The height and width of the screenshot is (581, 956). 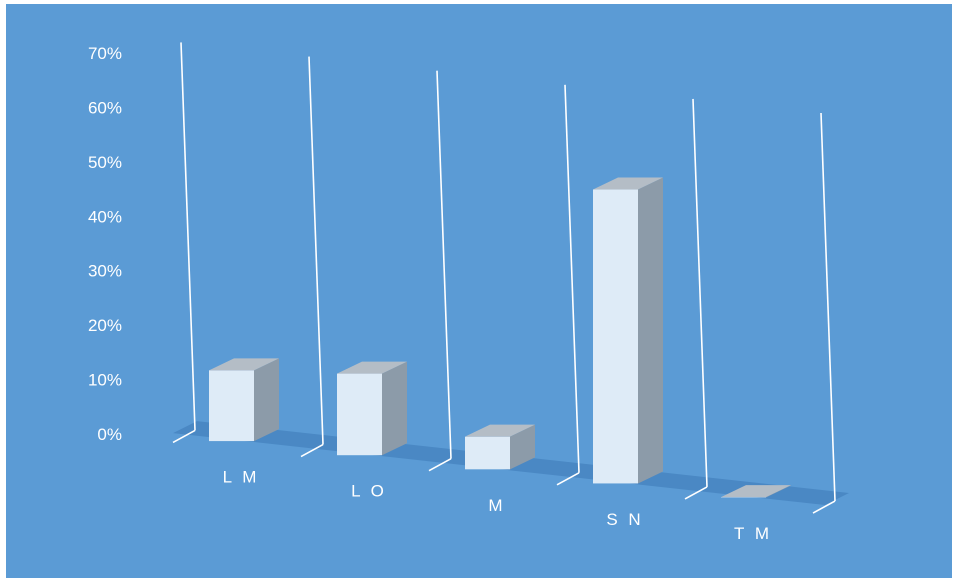 I want to click on y-tick-label: 70%, so click(x=105, y=53).